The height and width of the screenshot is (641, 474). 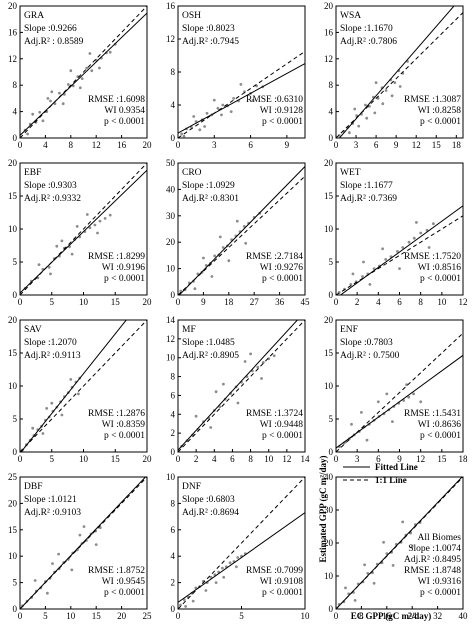 What do you see at coordinates (178, 459) in the screenshot?
I see `x-tick-label-mf-0: 0` at bounding box center [178, 459].